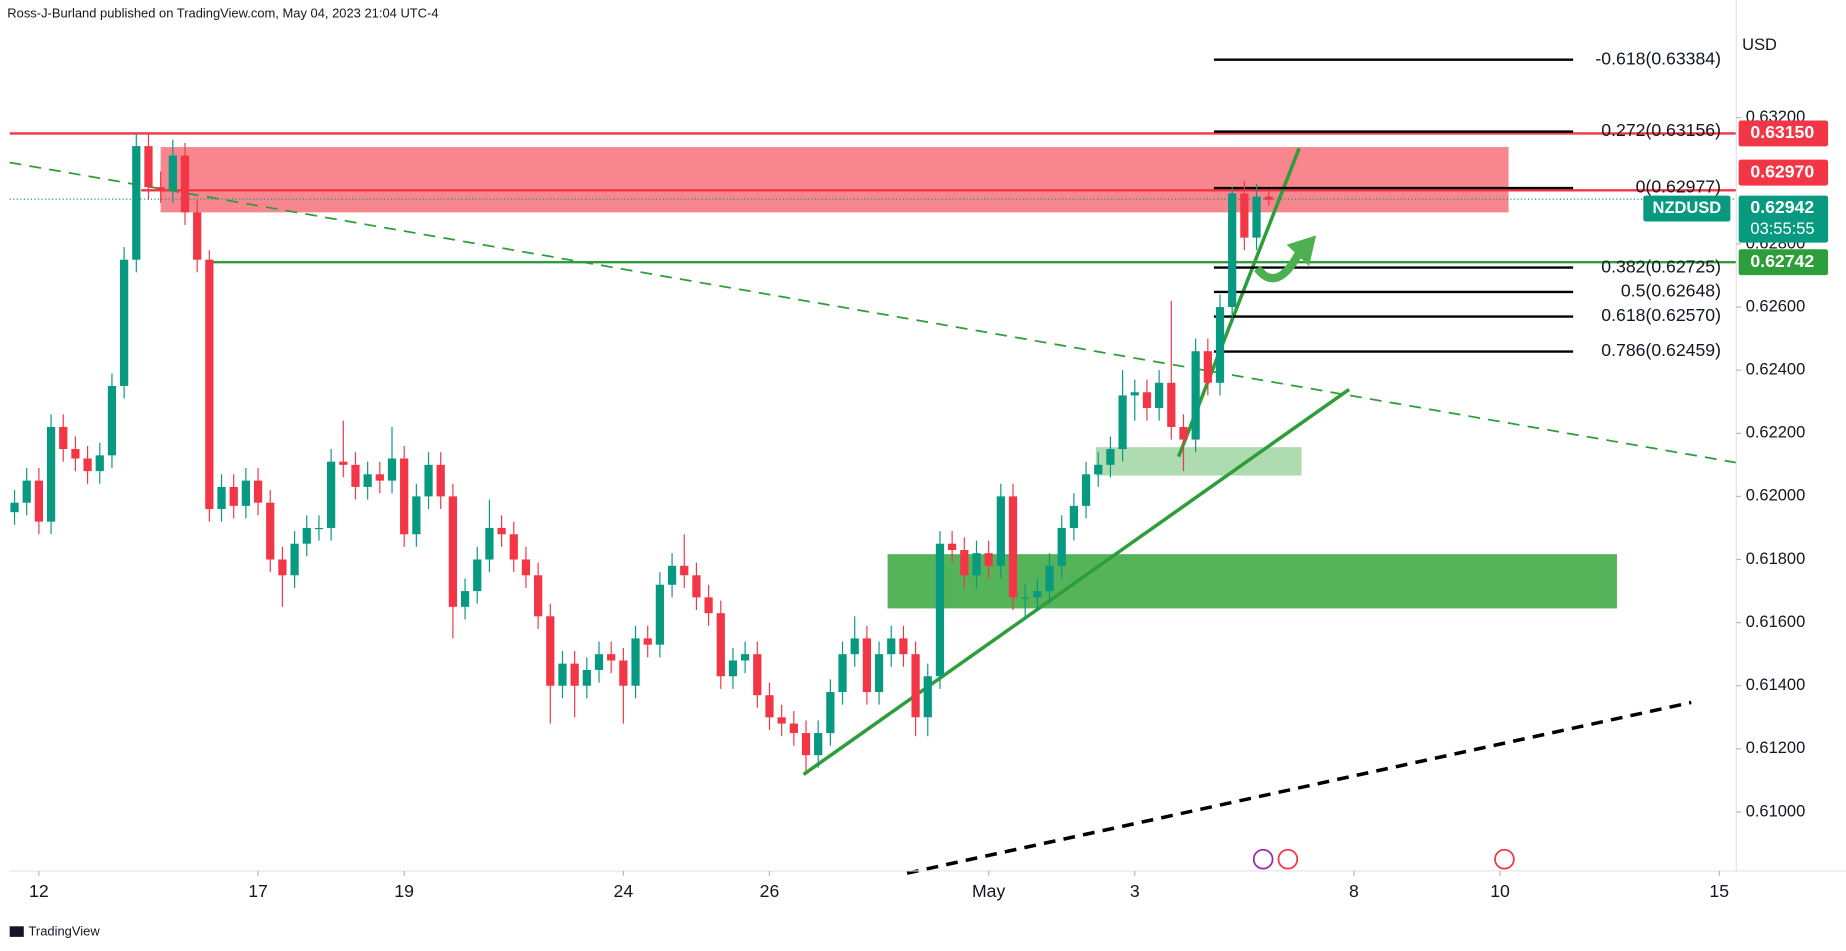  I want to click on symbol-label: NZDUSD, so click(1687, 208).